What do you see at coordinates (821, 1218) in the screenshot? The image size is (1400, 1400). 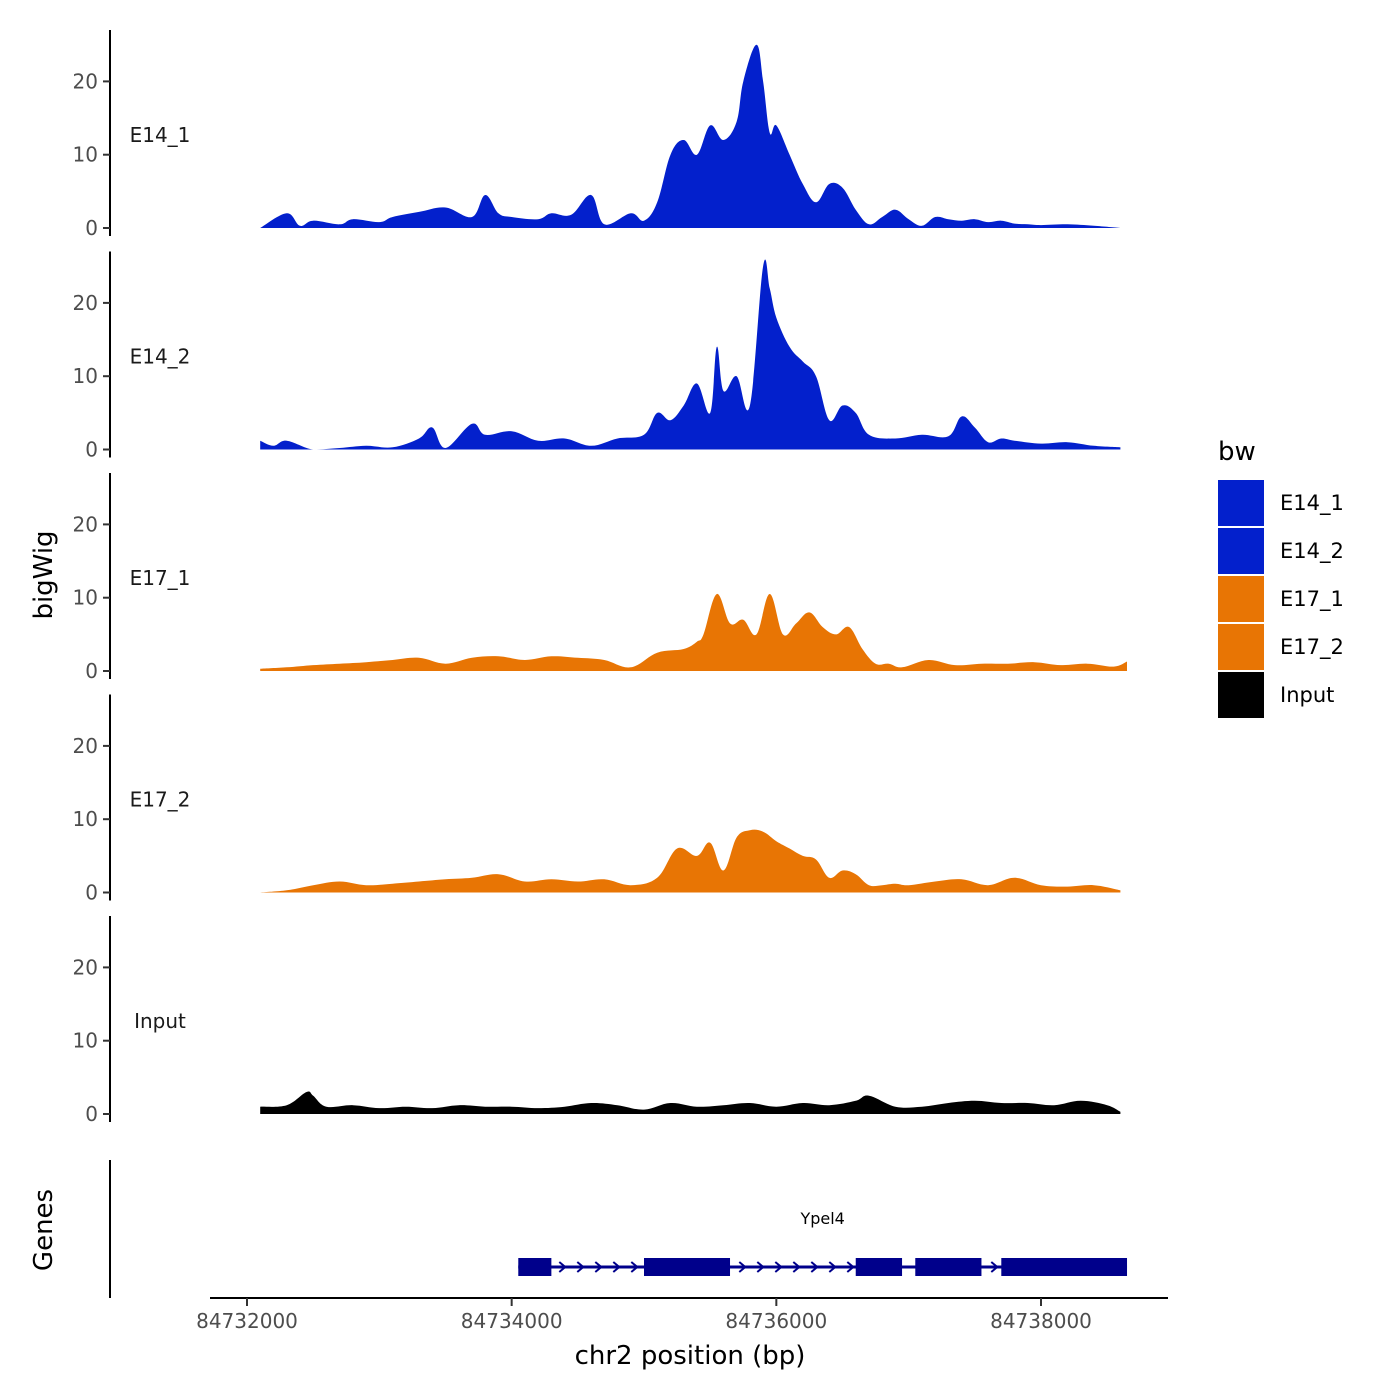 I see `gene-name-label: Ypel4` at bounding box center [821, 1218].